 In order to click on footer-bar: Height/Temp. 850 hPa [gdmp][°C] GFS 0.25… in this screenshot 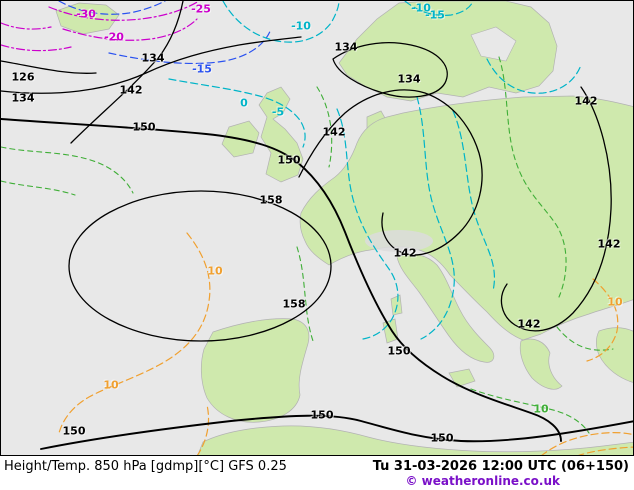, I will do `click(317, 473)`.